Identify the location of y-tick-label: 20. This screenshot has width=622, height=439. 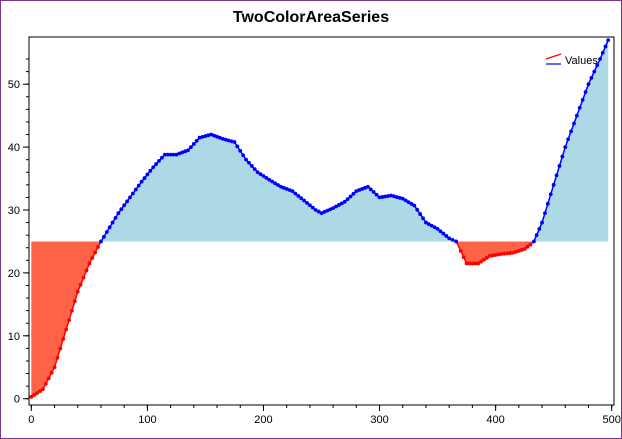
(14, 274).